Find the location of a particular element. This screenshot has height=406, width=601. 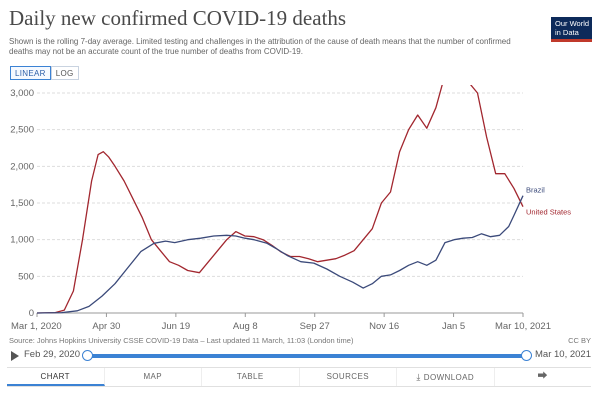

y-tick-label: 0 is located at coordinates (31, 313).